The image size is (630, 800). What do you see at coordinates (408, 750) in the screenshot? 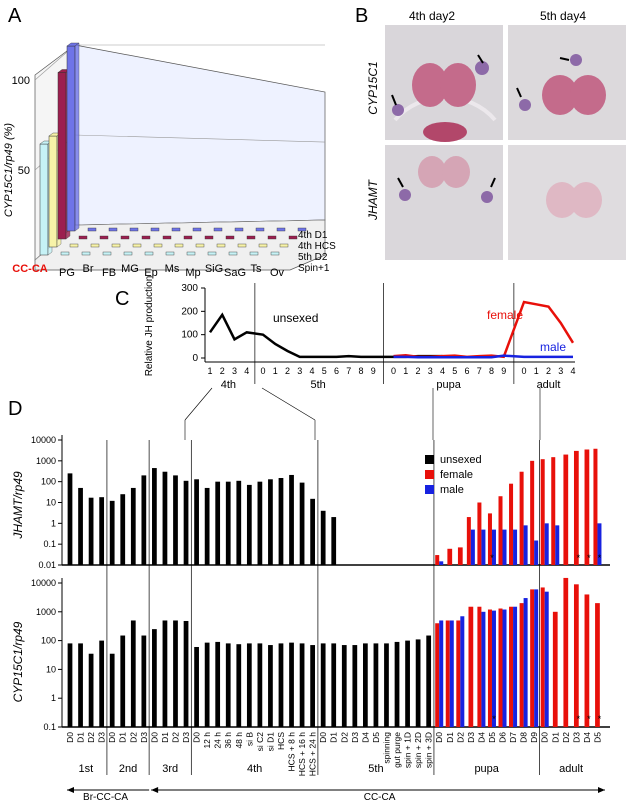
I see `x-tick-label: spin + 1D` at bounding box center [408, 750].